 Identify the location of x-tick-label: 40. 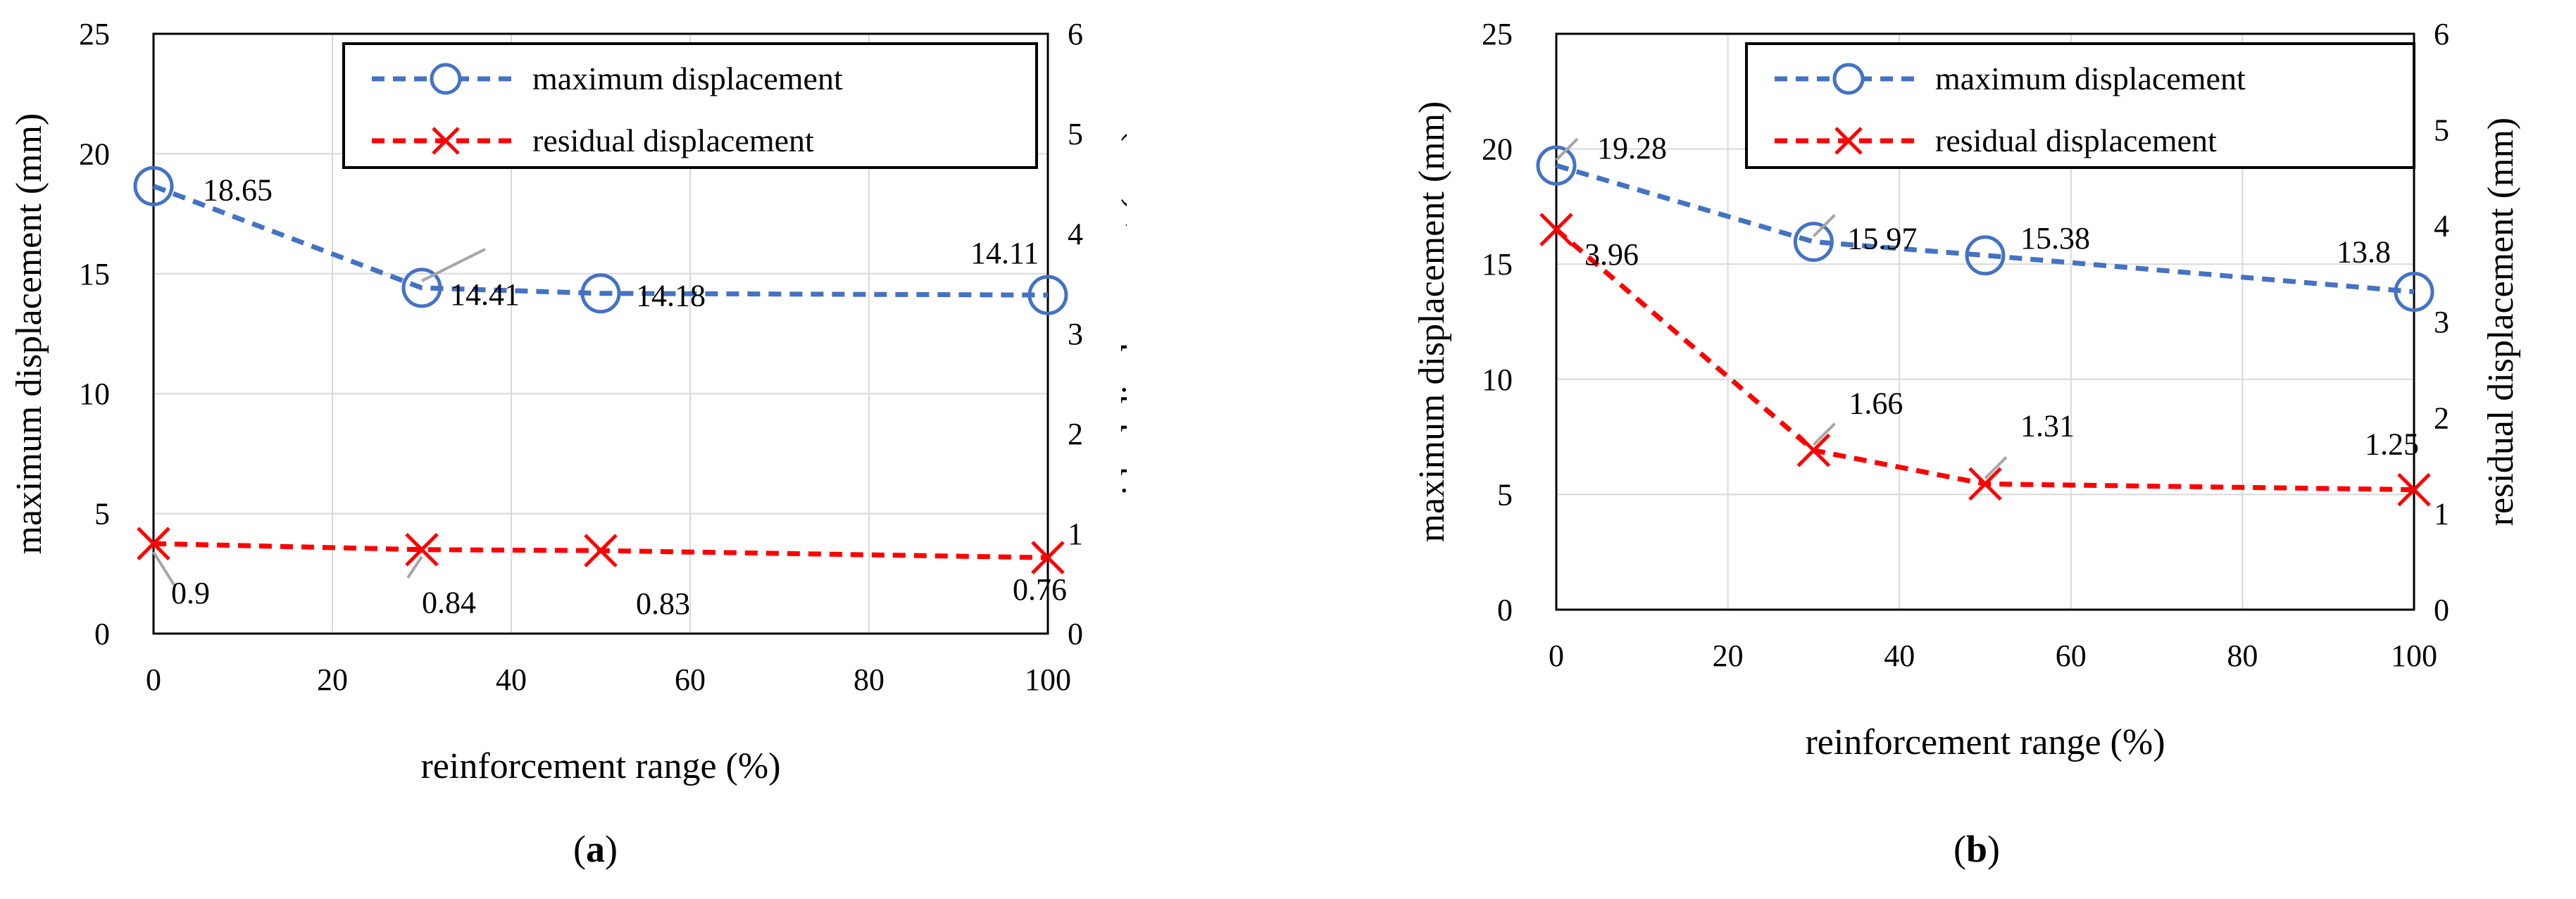
(511, 679).